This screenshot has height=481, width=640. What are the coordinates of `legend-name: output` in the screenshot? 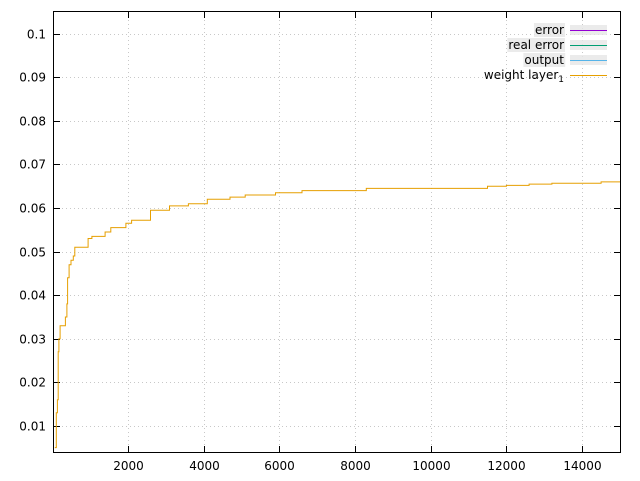 It's located at (544, 60).